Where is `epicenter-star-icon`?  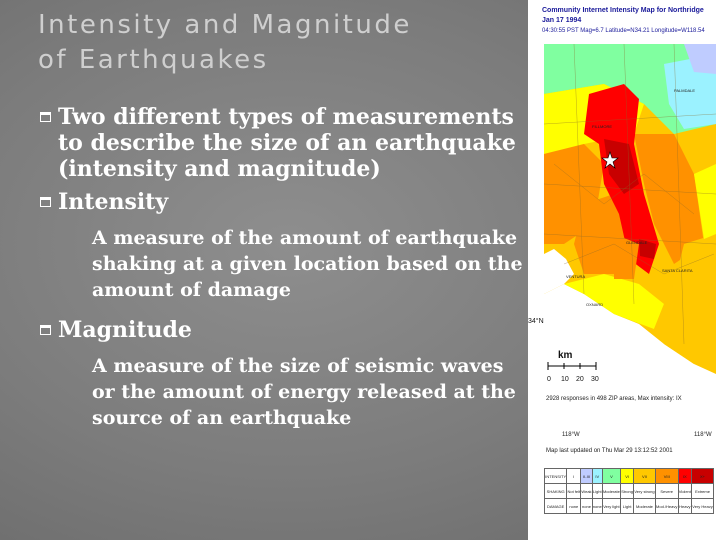 epicenter-star-icon is located at coordinates (610, 160).